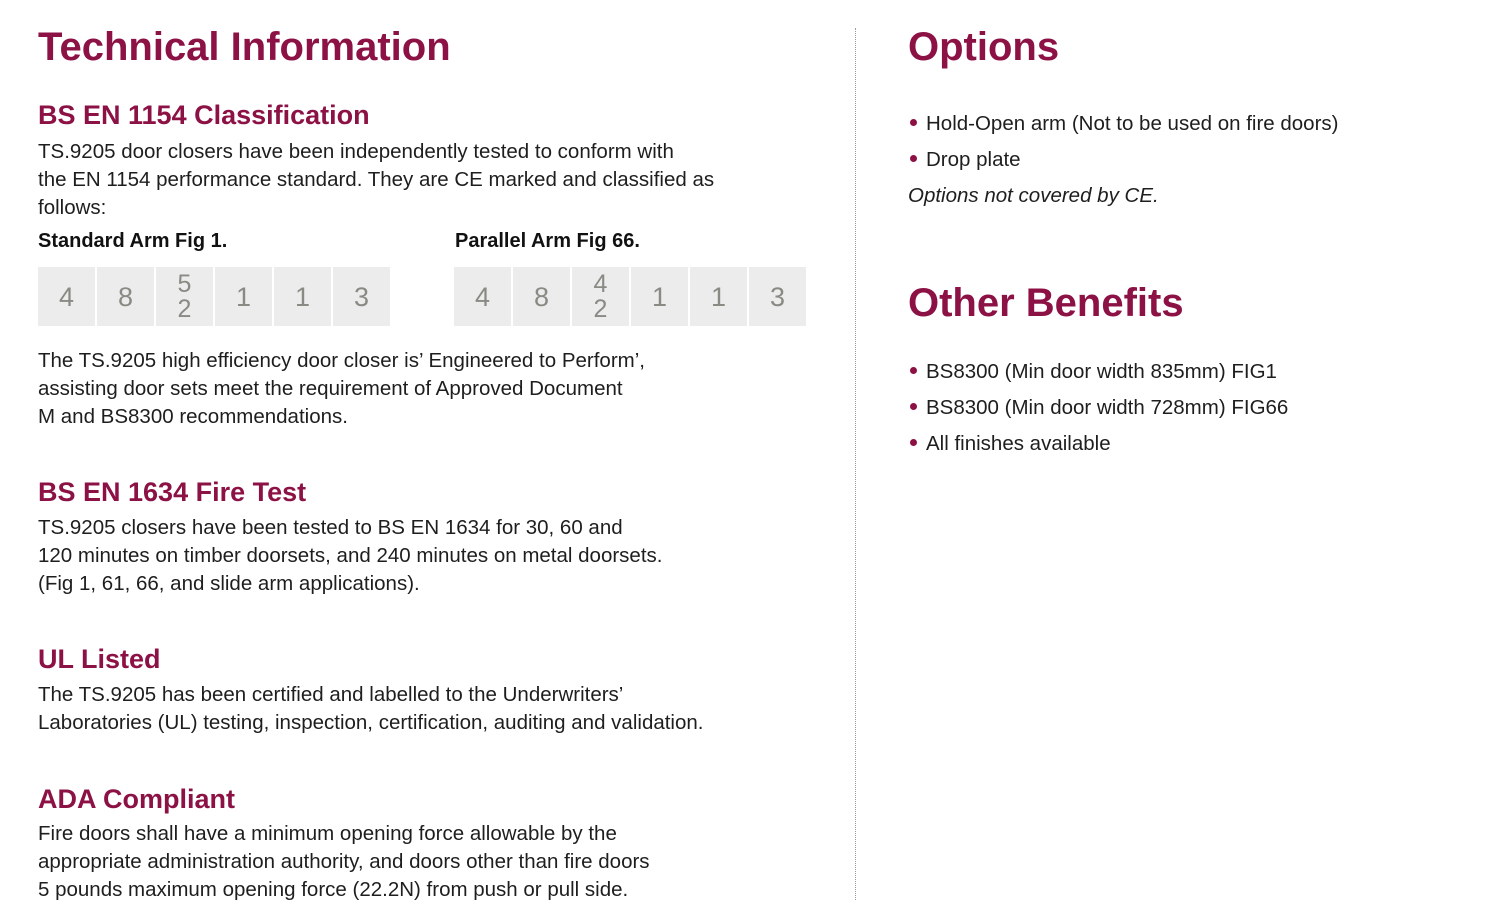 This screenshot has width=1500, height=918. Describe the element at coordinates (1046, 303) in the screenshot. I see `benefits-title: Other Benefits` at that location.